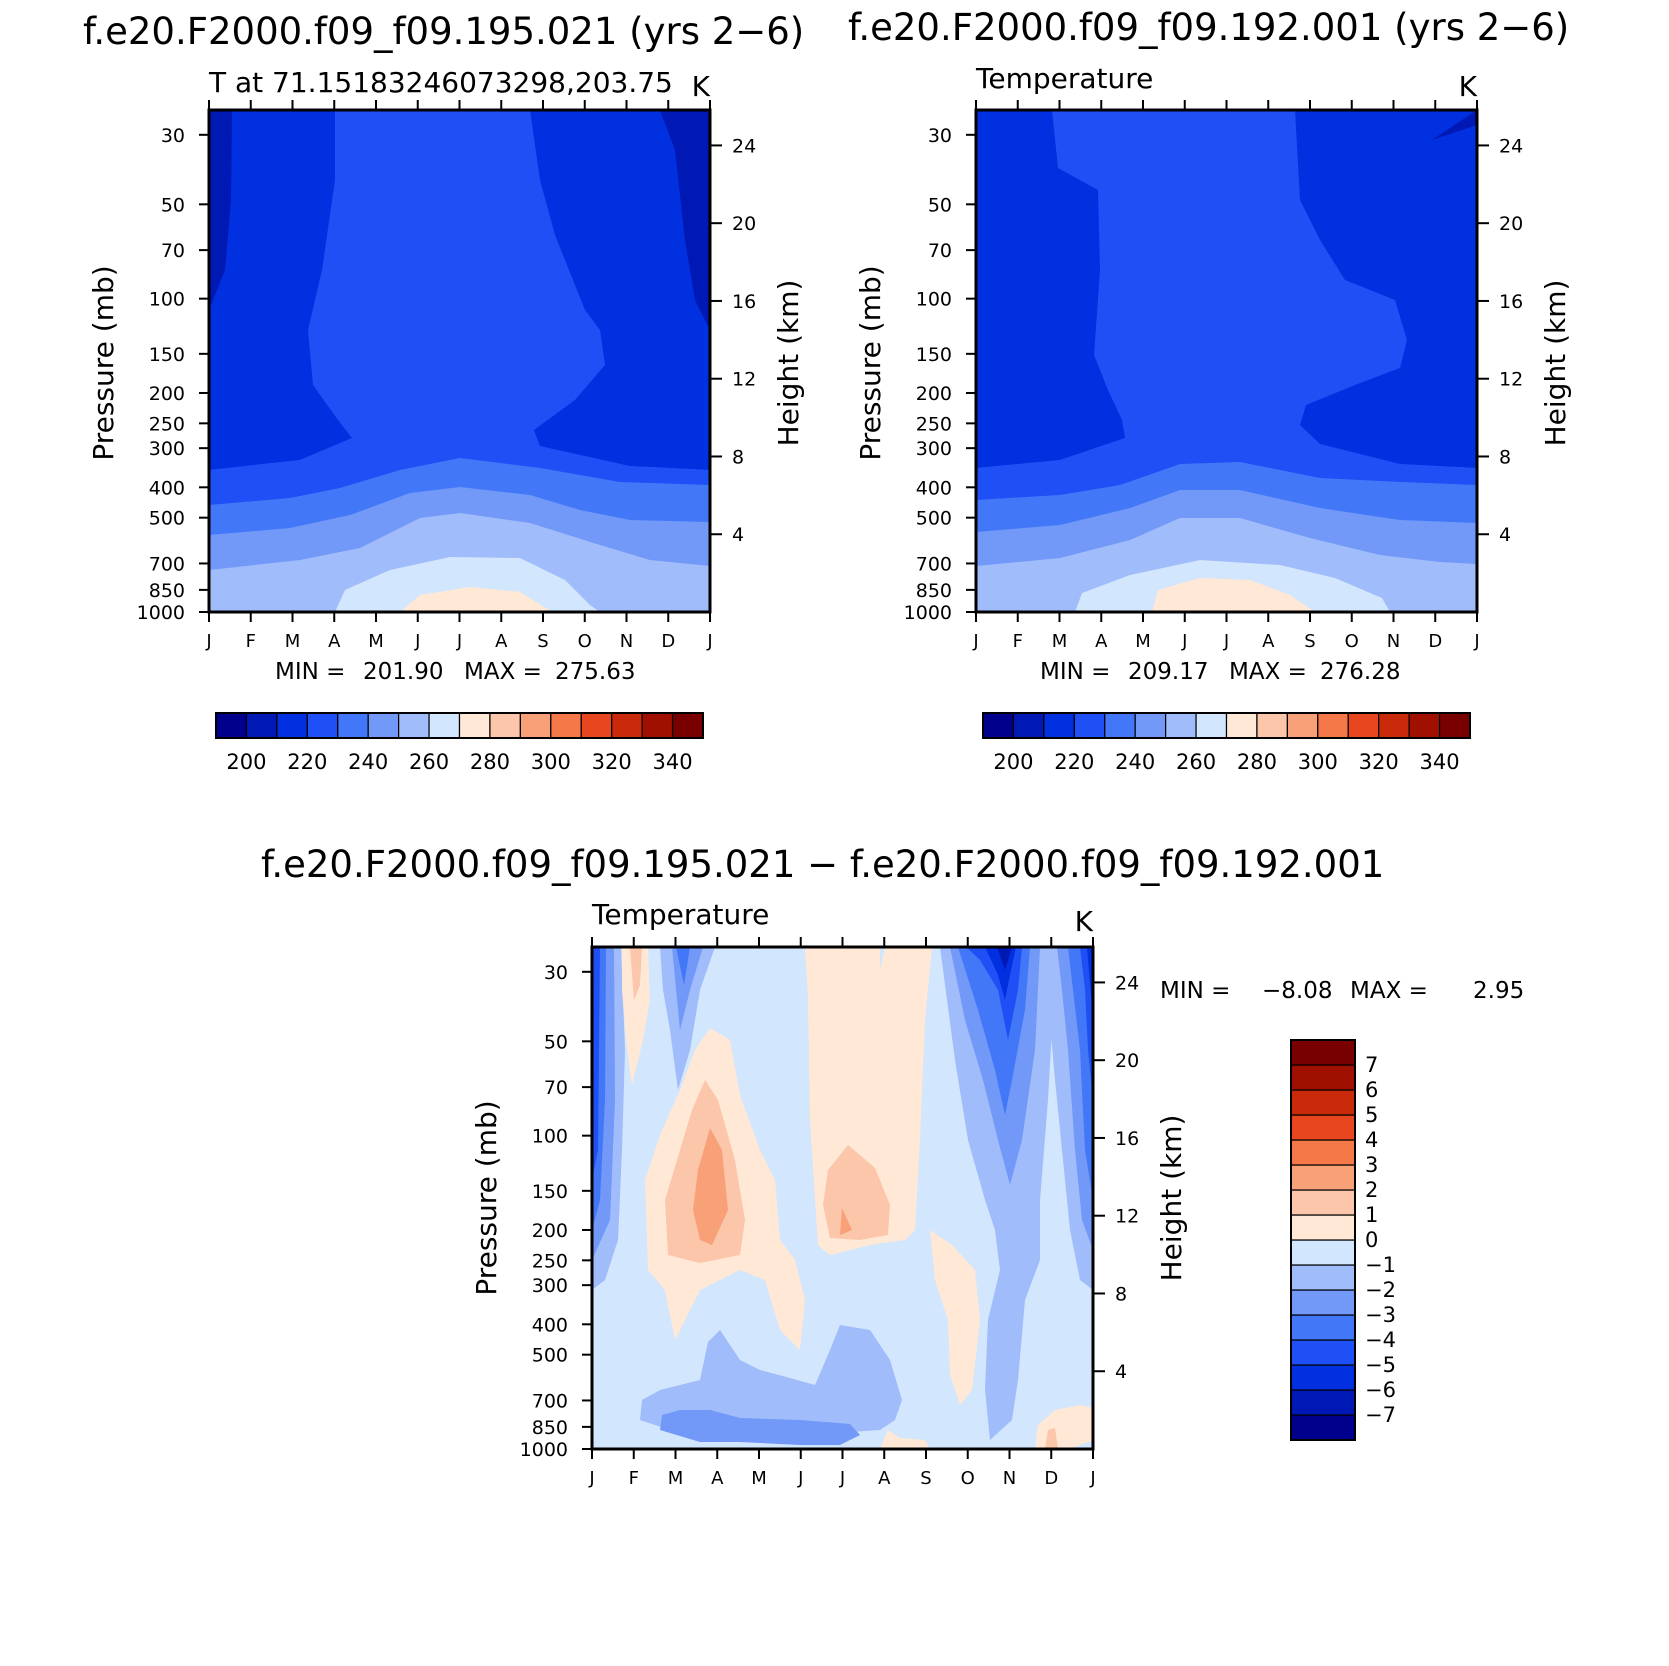 This screenshot has height=1666, width=1669. Describe the element at coordinates (1084, 921) in the screenshot. I see `panel-3-units: K` at that location.